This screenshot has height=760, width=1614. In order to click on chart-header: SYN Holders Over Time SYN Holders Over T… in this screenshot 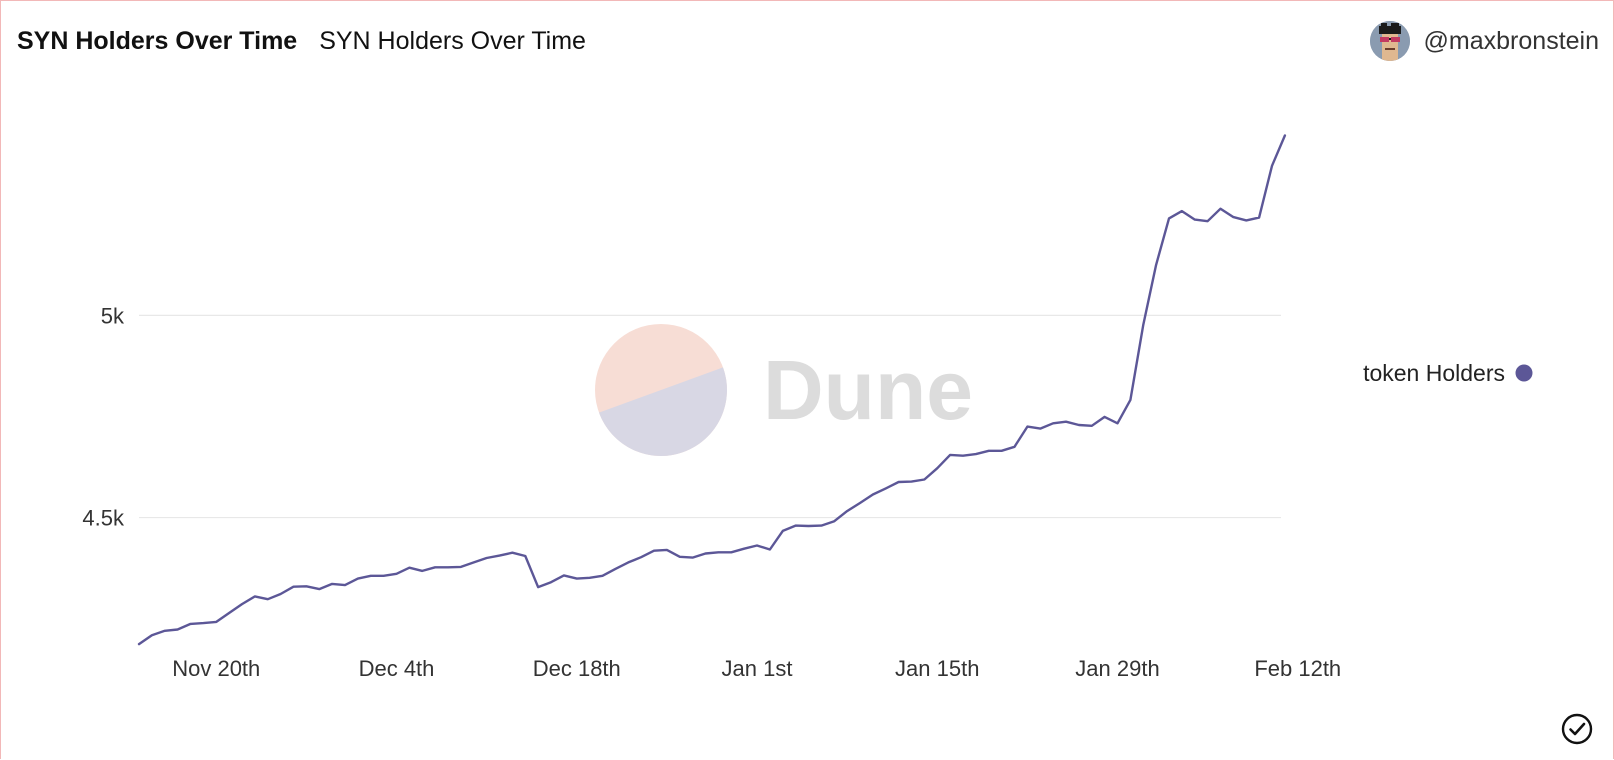, I will do `click(301, 41)`.